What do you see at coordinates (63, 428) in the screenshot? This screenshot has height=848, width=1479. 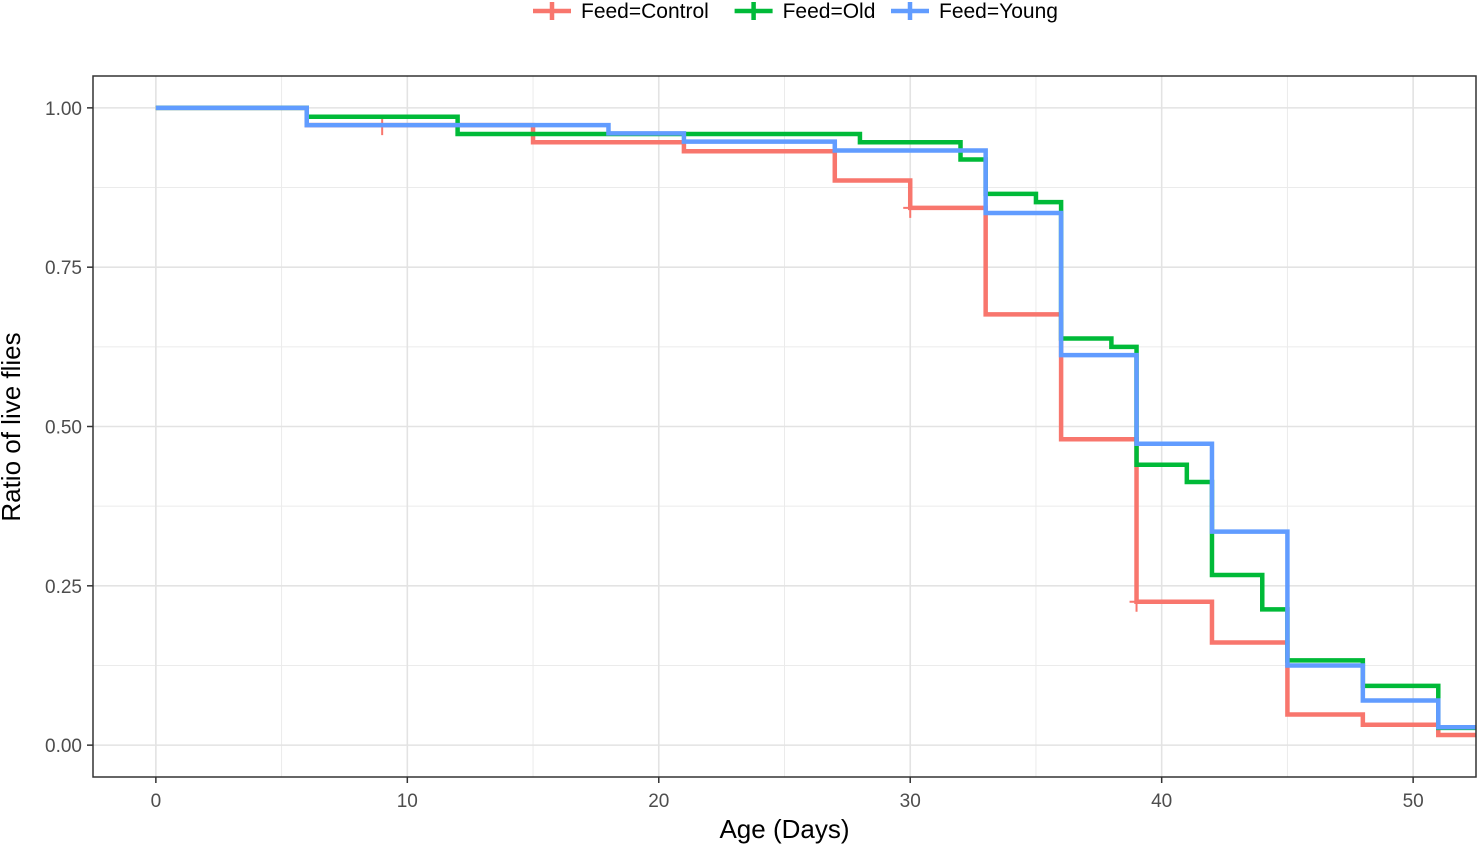 I see `y-tick-label: 0.50` at bounding box center [63, 428].